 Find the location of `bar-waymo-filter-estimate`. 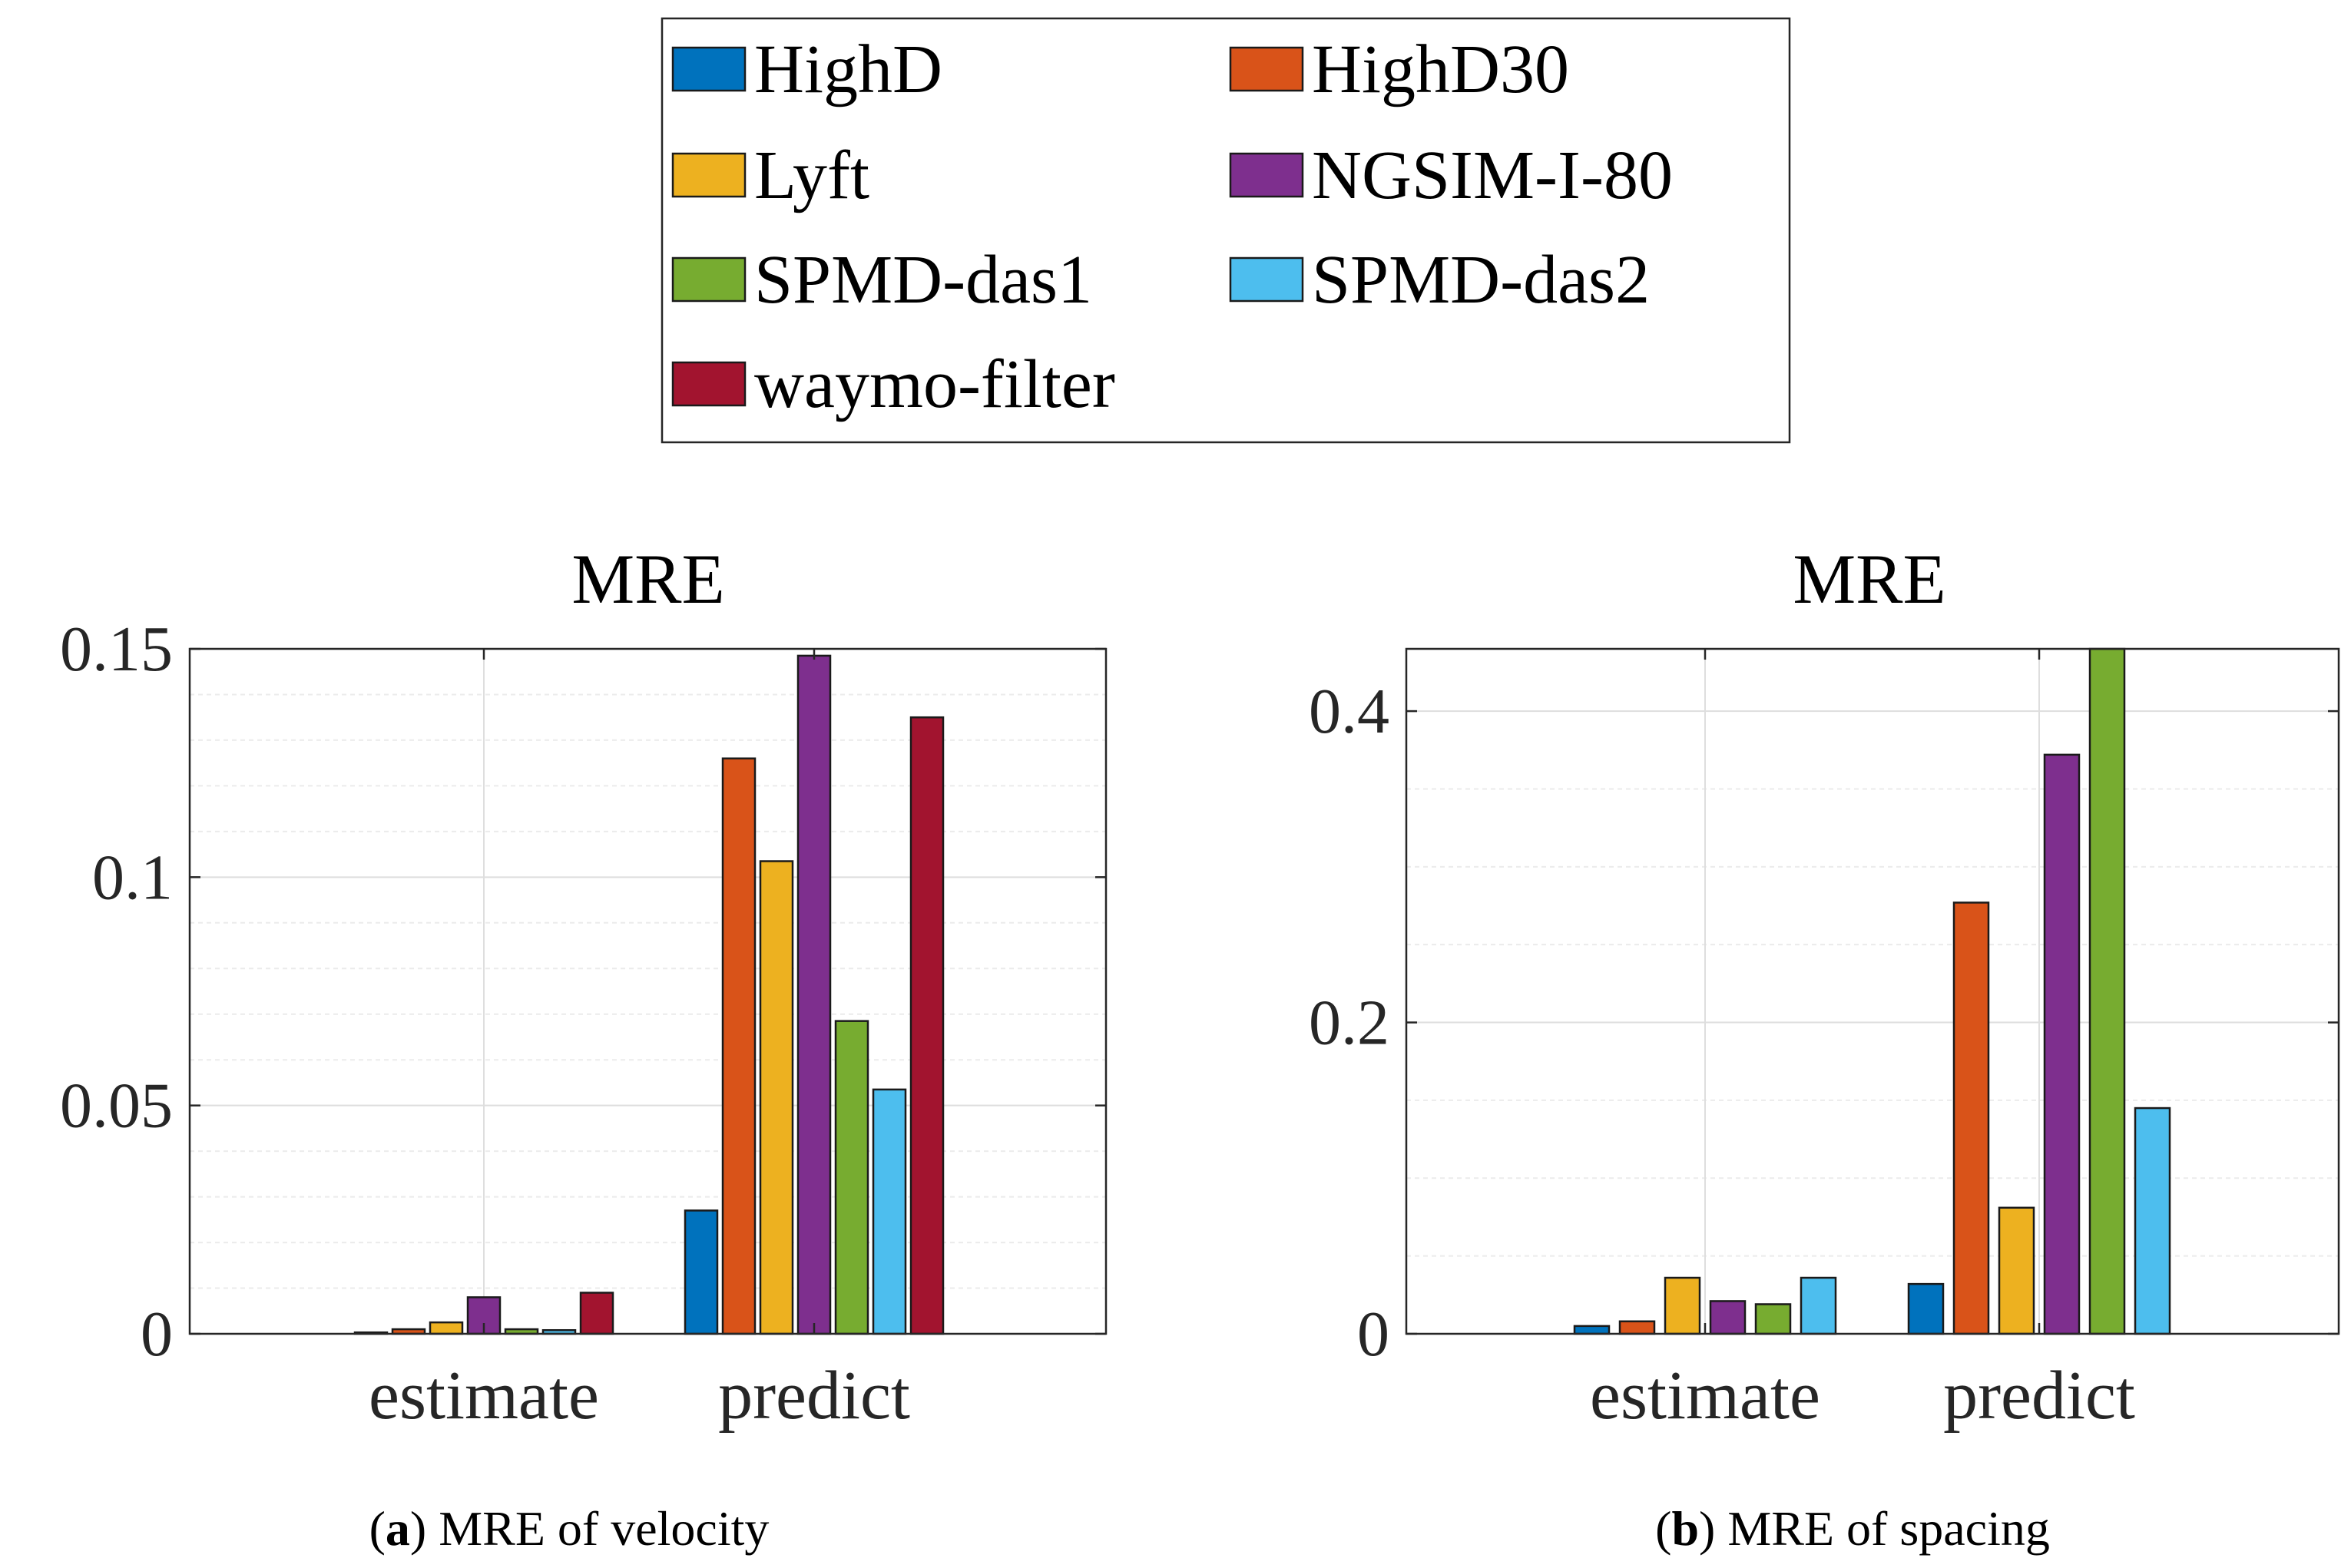

bar-waymo-filter-estimate is located at coordinates (596, 1314).